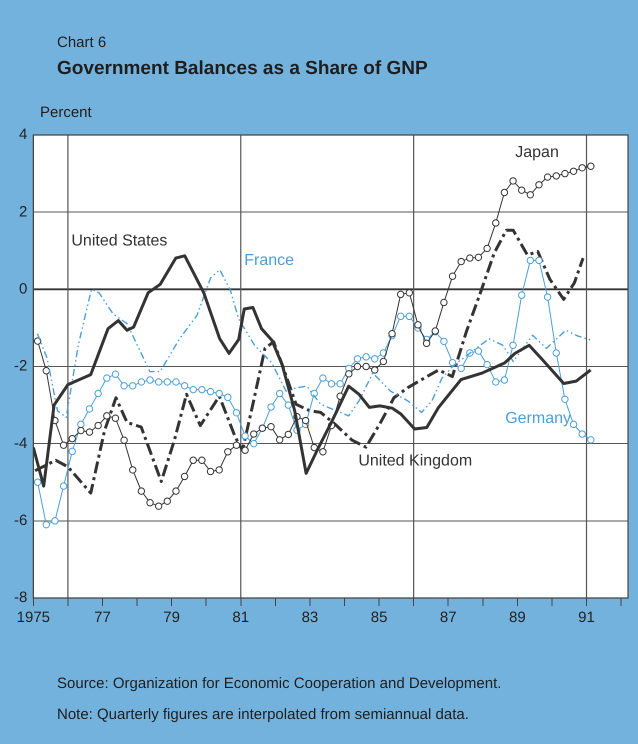 The height and width of the screenshot is (744, 638). I want to click on x-tick-label: 85, so click(379, 617).